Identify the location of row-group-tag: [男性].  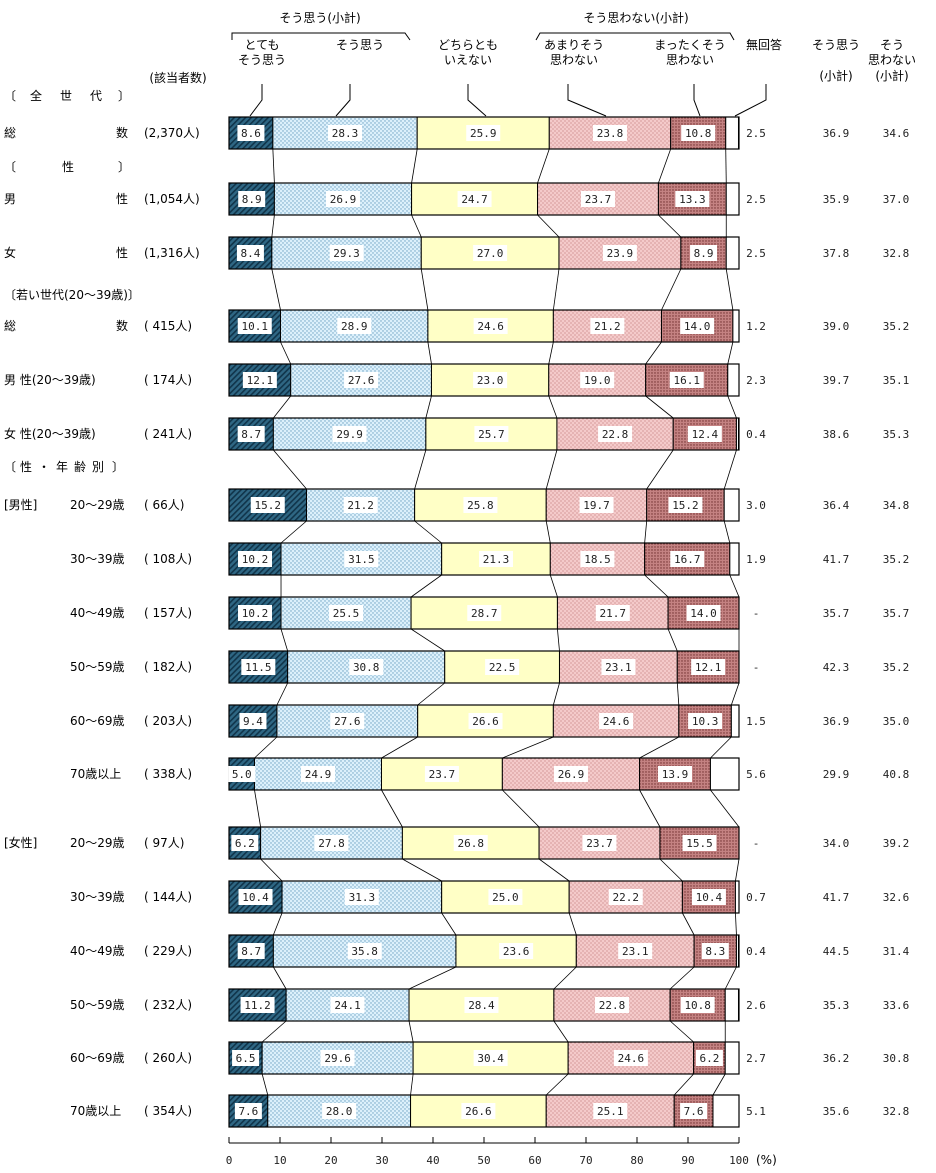
(20, 505).